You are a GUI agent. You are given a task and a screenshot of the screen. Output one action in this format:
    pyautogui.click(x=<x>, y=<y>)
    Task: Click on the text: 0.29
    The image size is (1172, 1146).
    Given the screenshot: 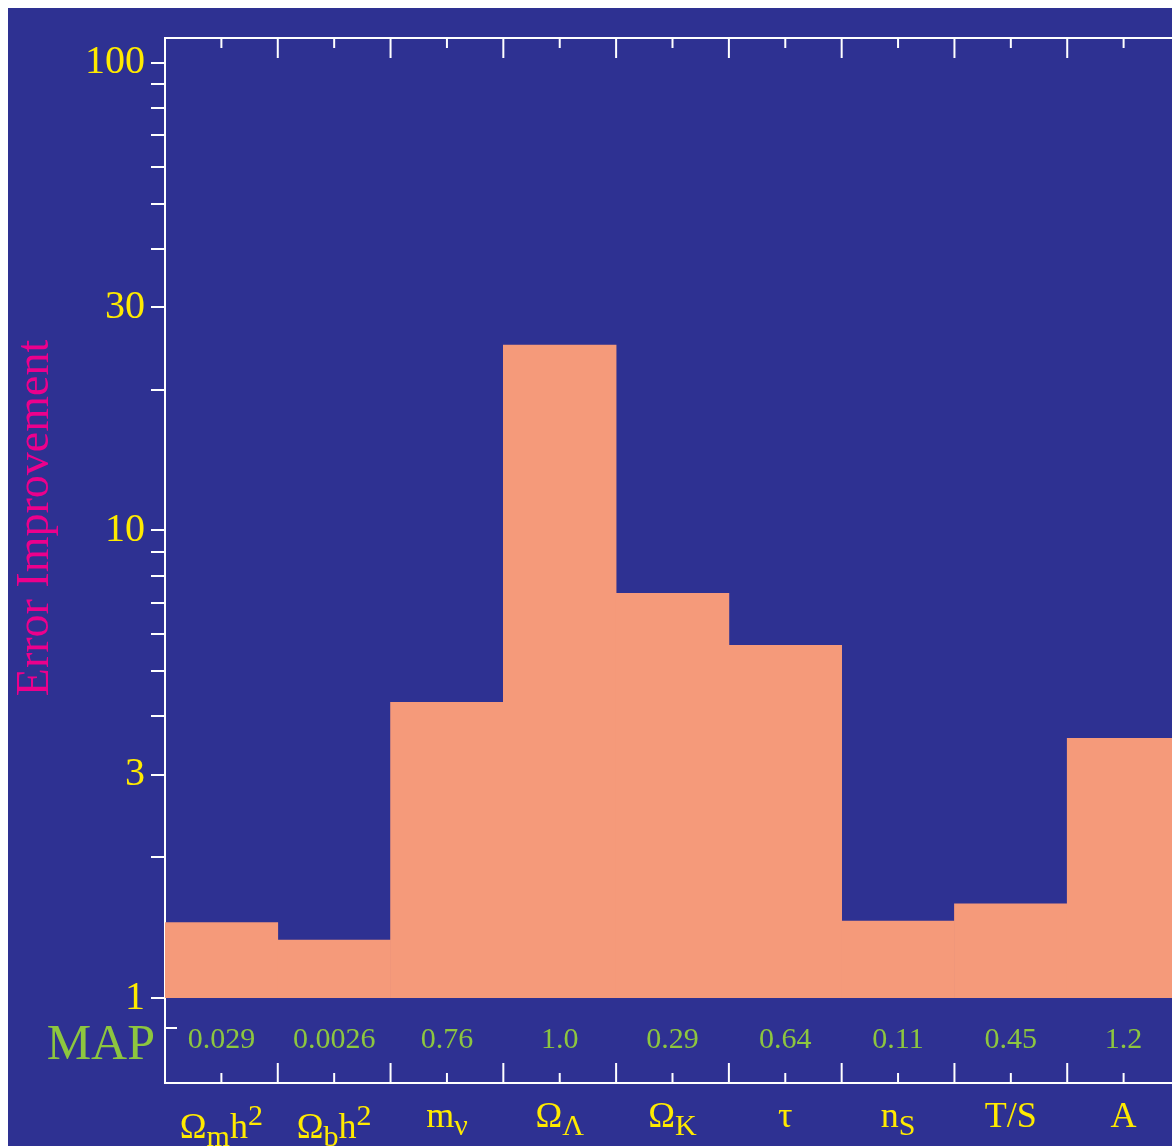 What is the action you would take?
    pyautogui.click(x=672, y=1037)
    